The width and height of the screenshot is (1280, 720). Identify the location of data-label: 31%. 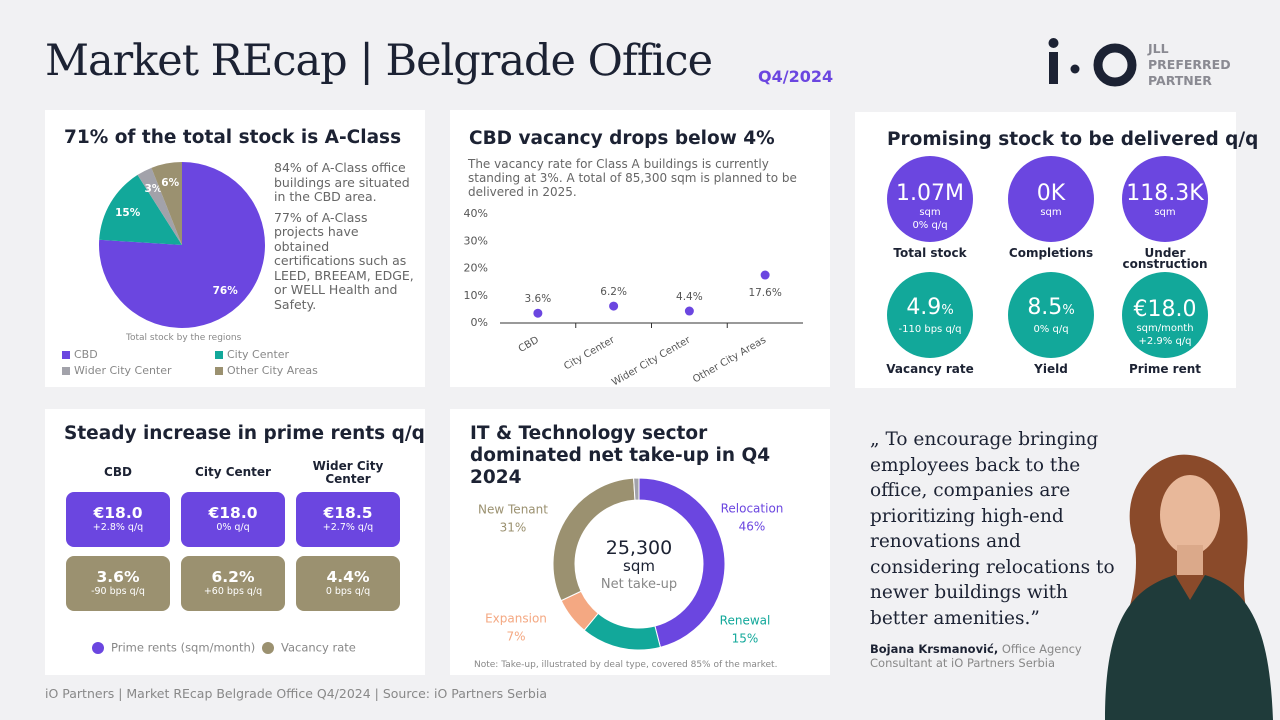
(513, 528).